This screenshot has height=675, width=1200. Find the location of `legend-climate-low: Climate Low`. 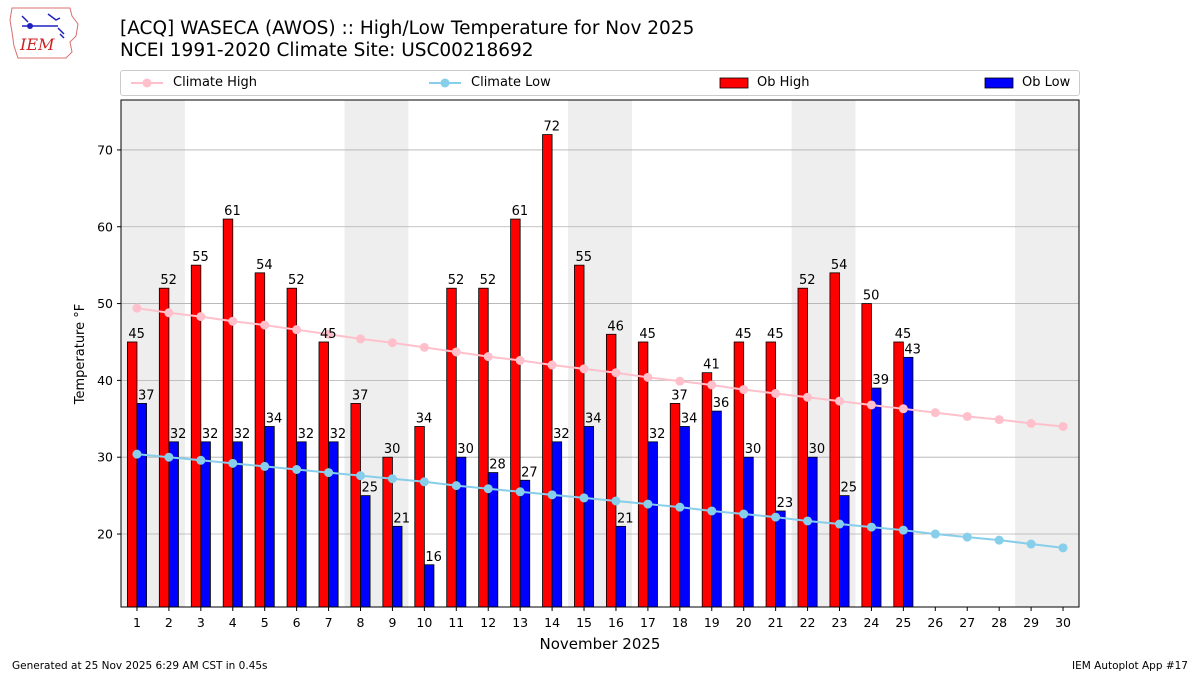

legend-climate-low: Climate Low is located at coordinates (517, 83).